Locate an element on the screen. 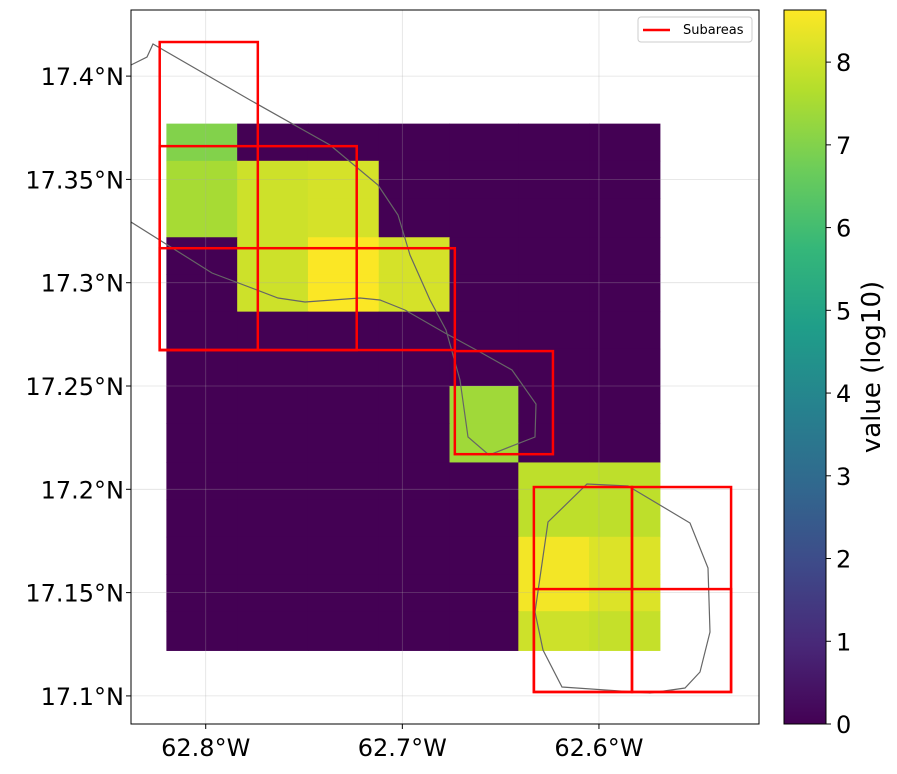 This screenshot has width=897, height=774. legend-box is located at coordinates (695, 29).